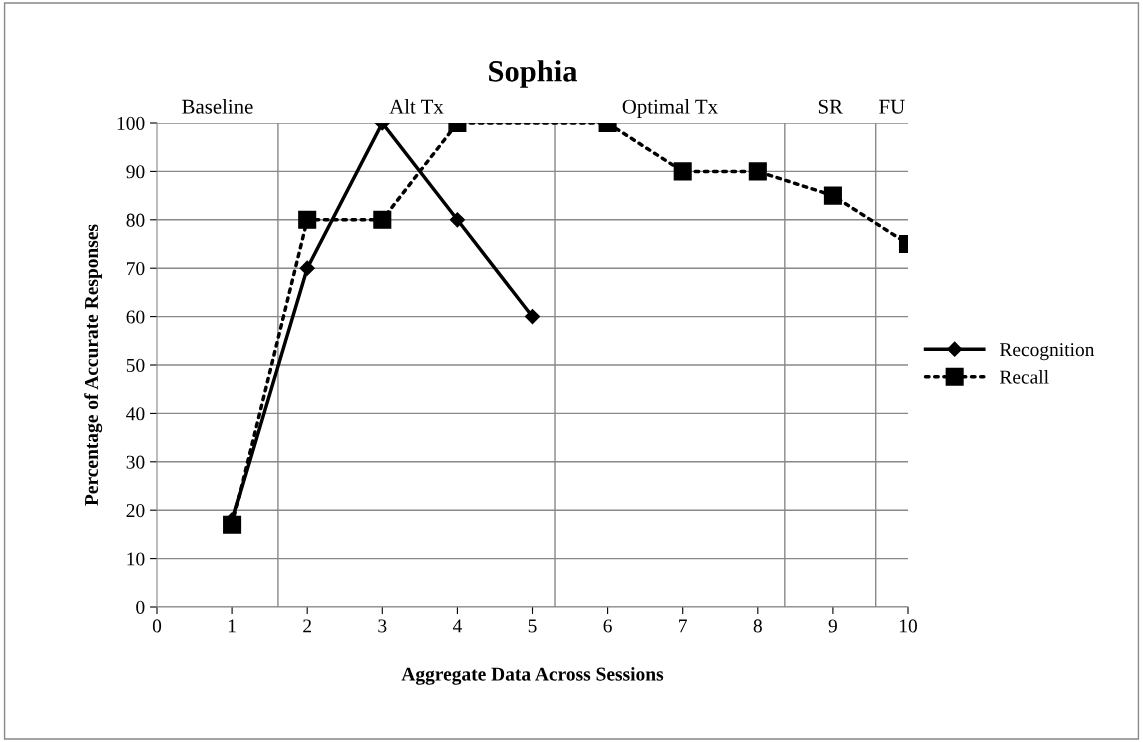 The height and width of the screenshot is (742, 1143). I want to click on y-tick-label: 0, so click(140, 607).